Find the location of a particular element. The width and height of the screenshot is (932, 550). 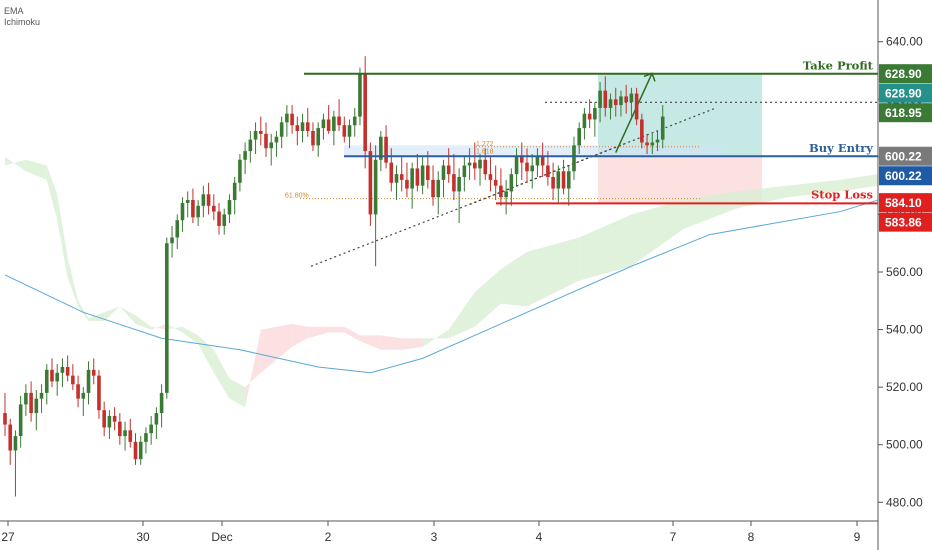

time-tick-label: 3 is located at coordinates (434, 537).